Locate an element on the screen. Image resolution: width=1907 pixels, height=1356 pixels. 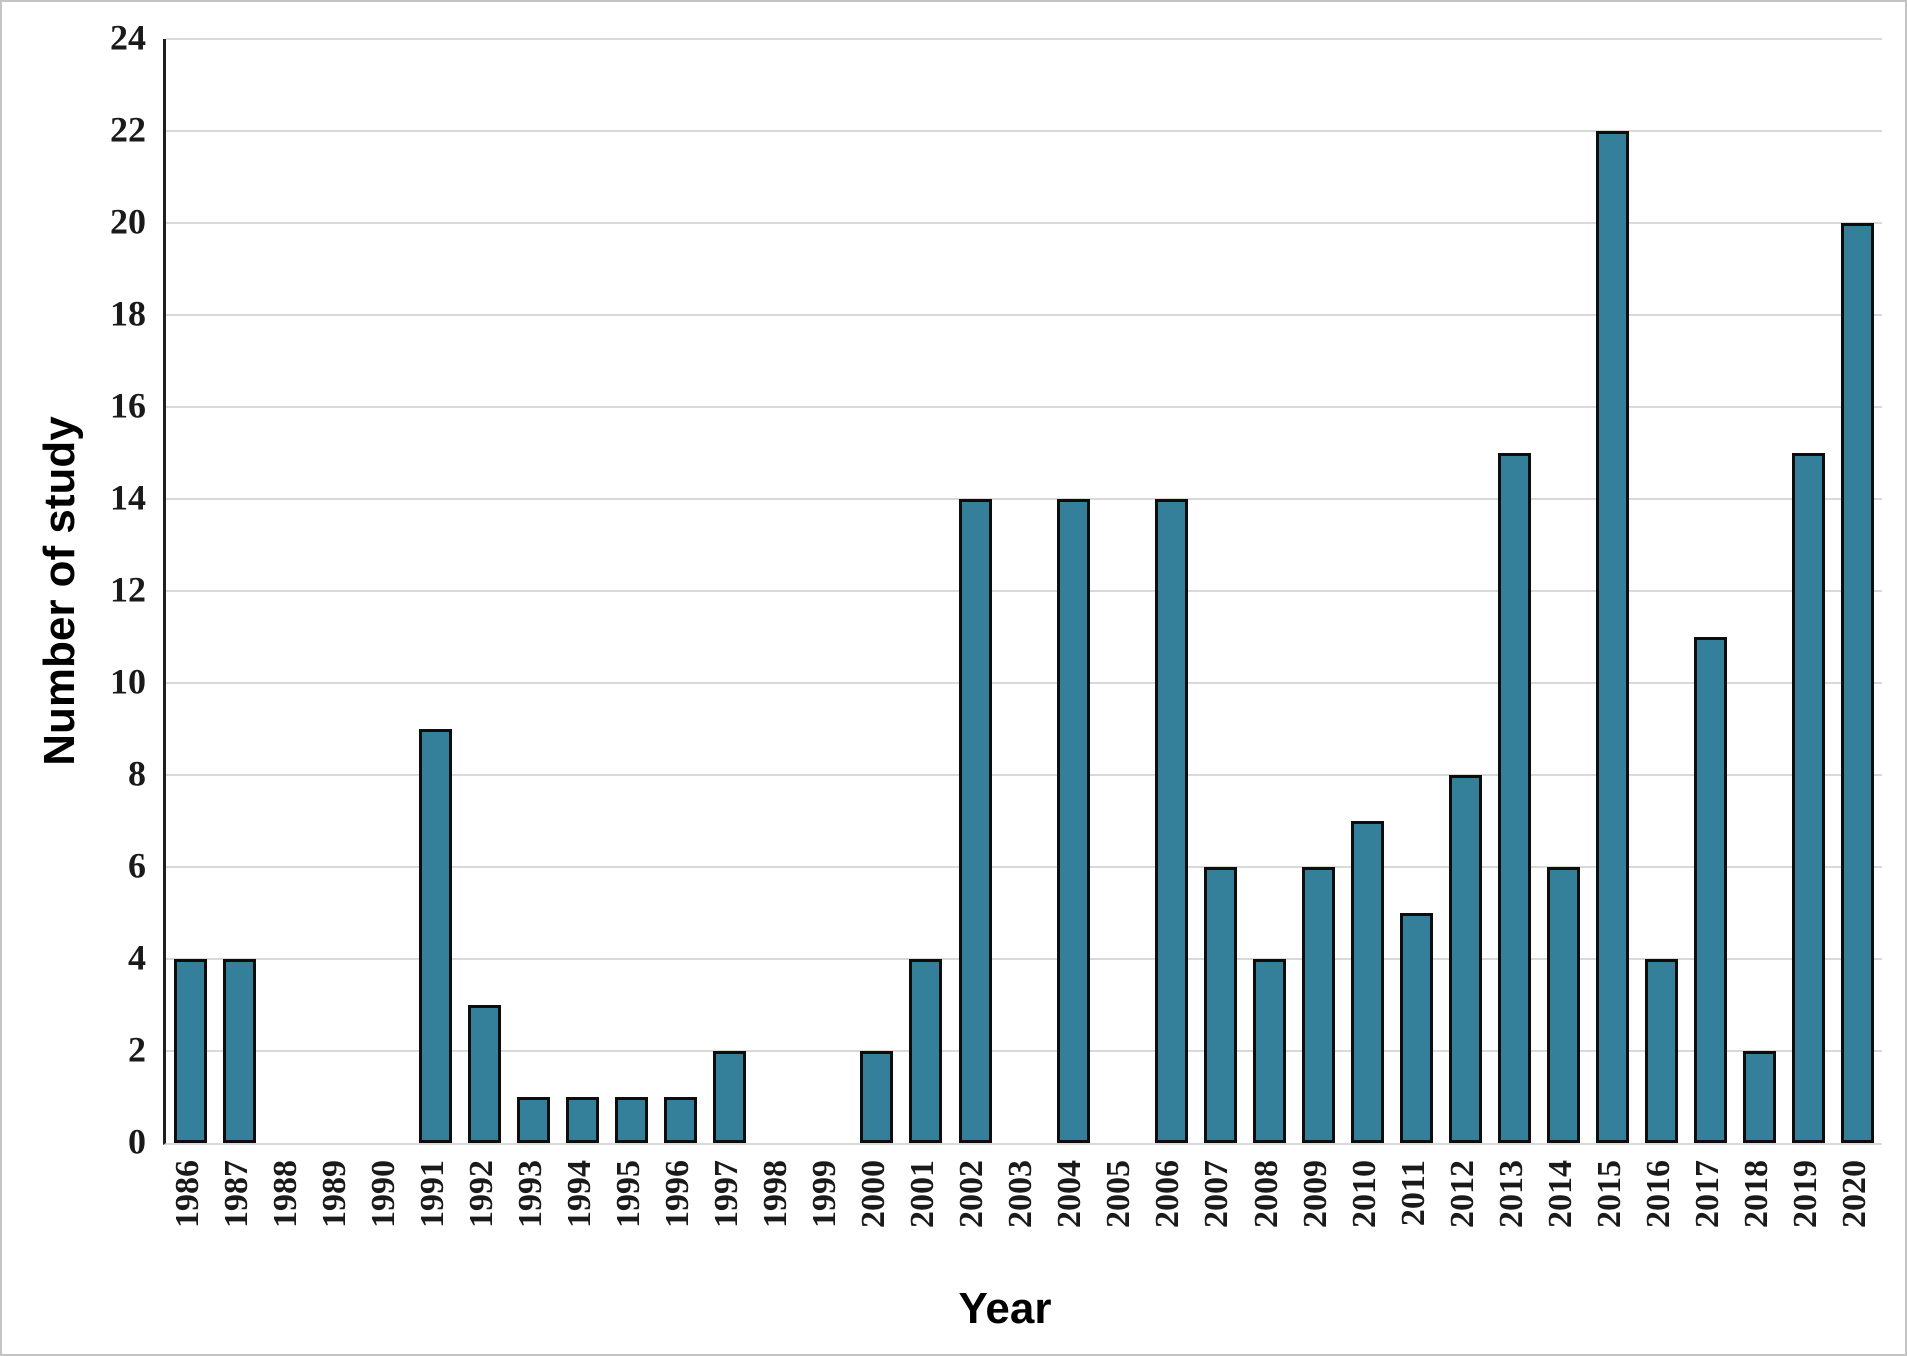
bar-slot-2001 is located at coordinates (925, 591).